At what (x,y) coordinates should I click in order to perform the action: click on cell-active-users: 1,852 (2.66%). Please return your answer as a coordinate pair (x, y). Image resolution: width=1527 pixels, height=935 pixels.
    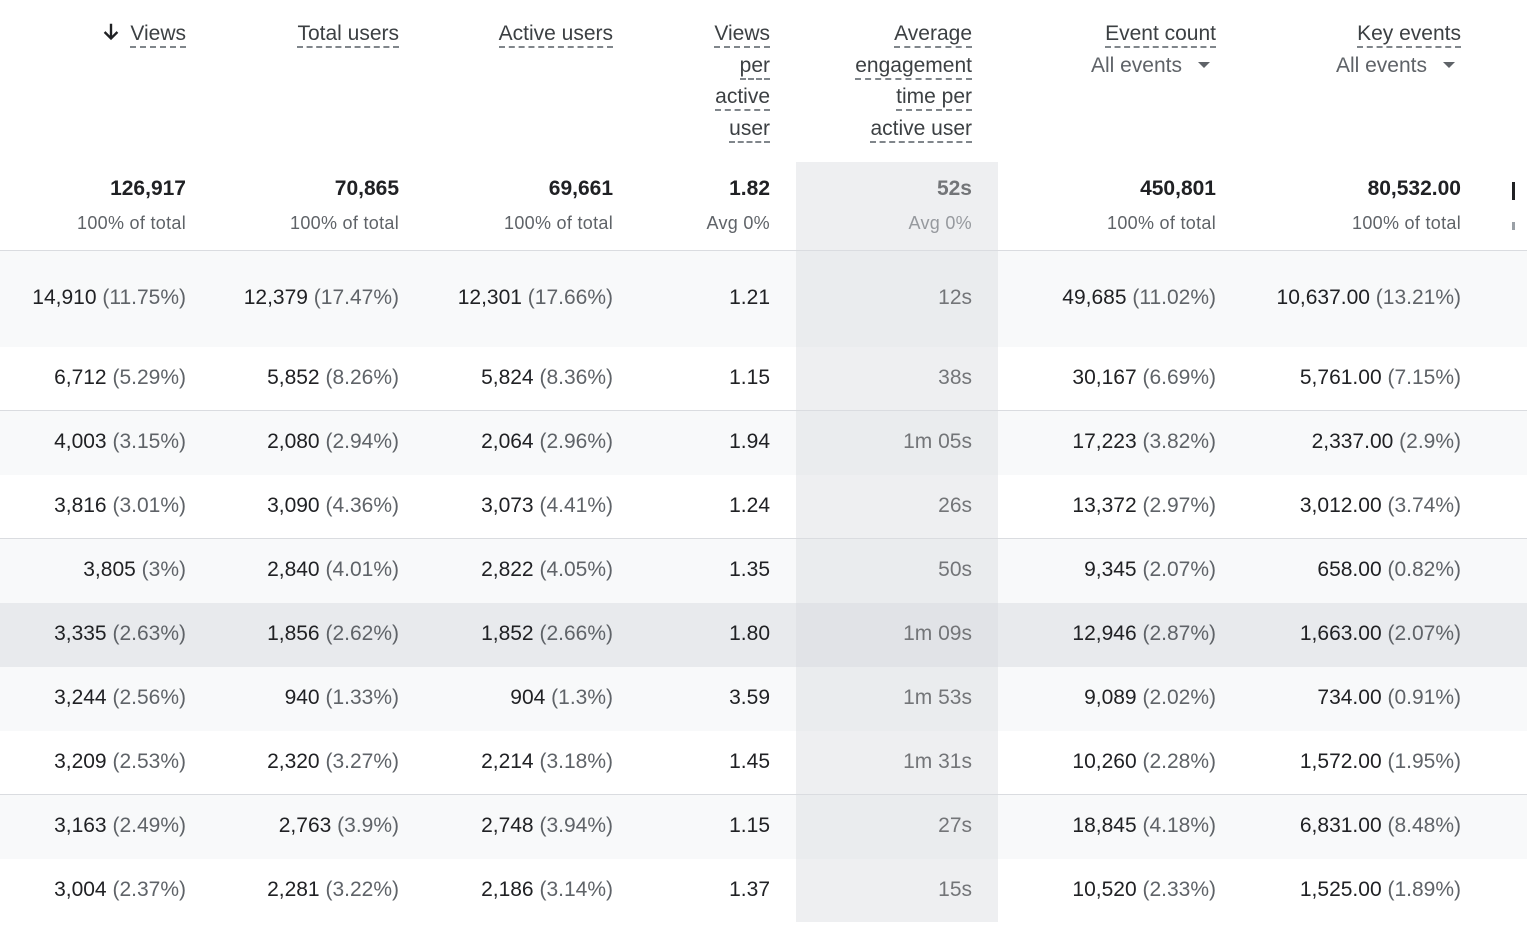
    Looking at the image, I should click on (493, 634).